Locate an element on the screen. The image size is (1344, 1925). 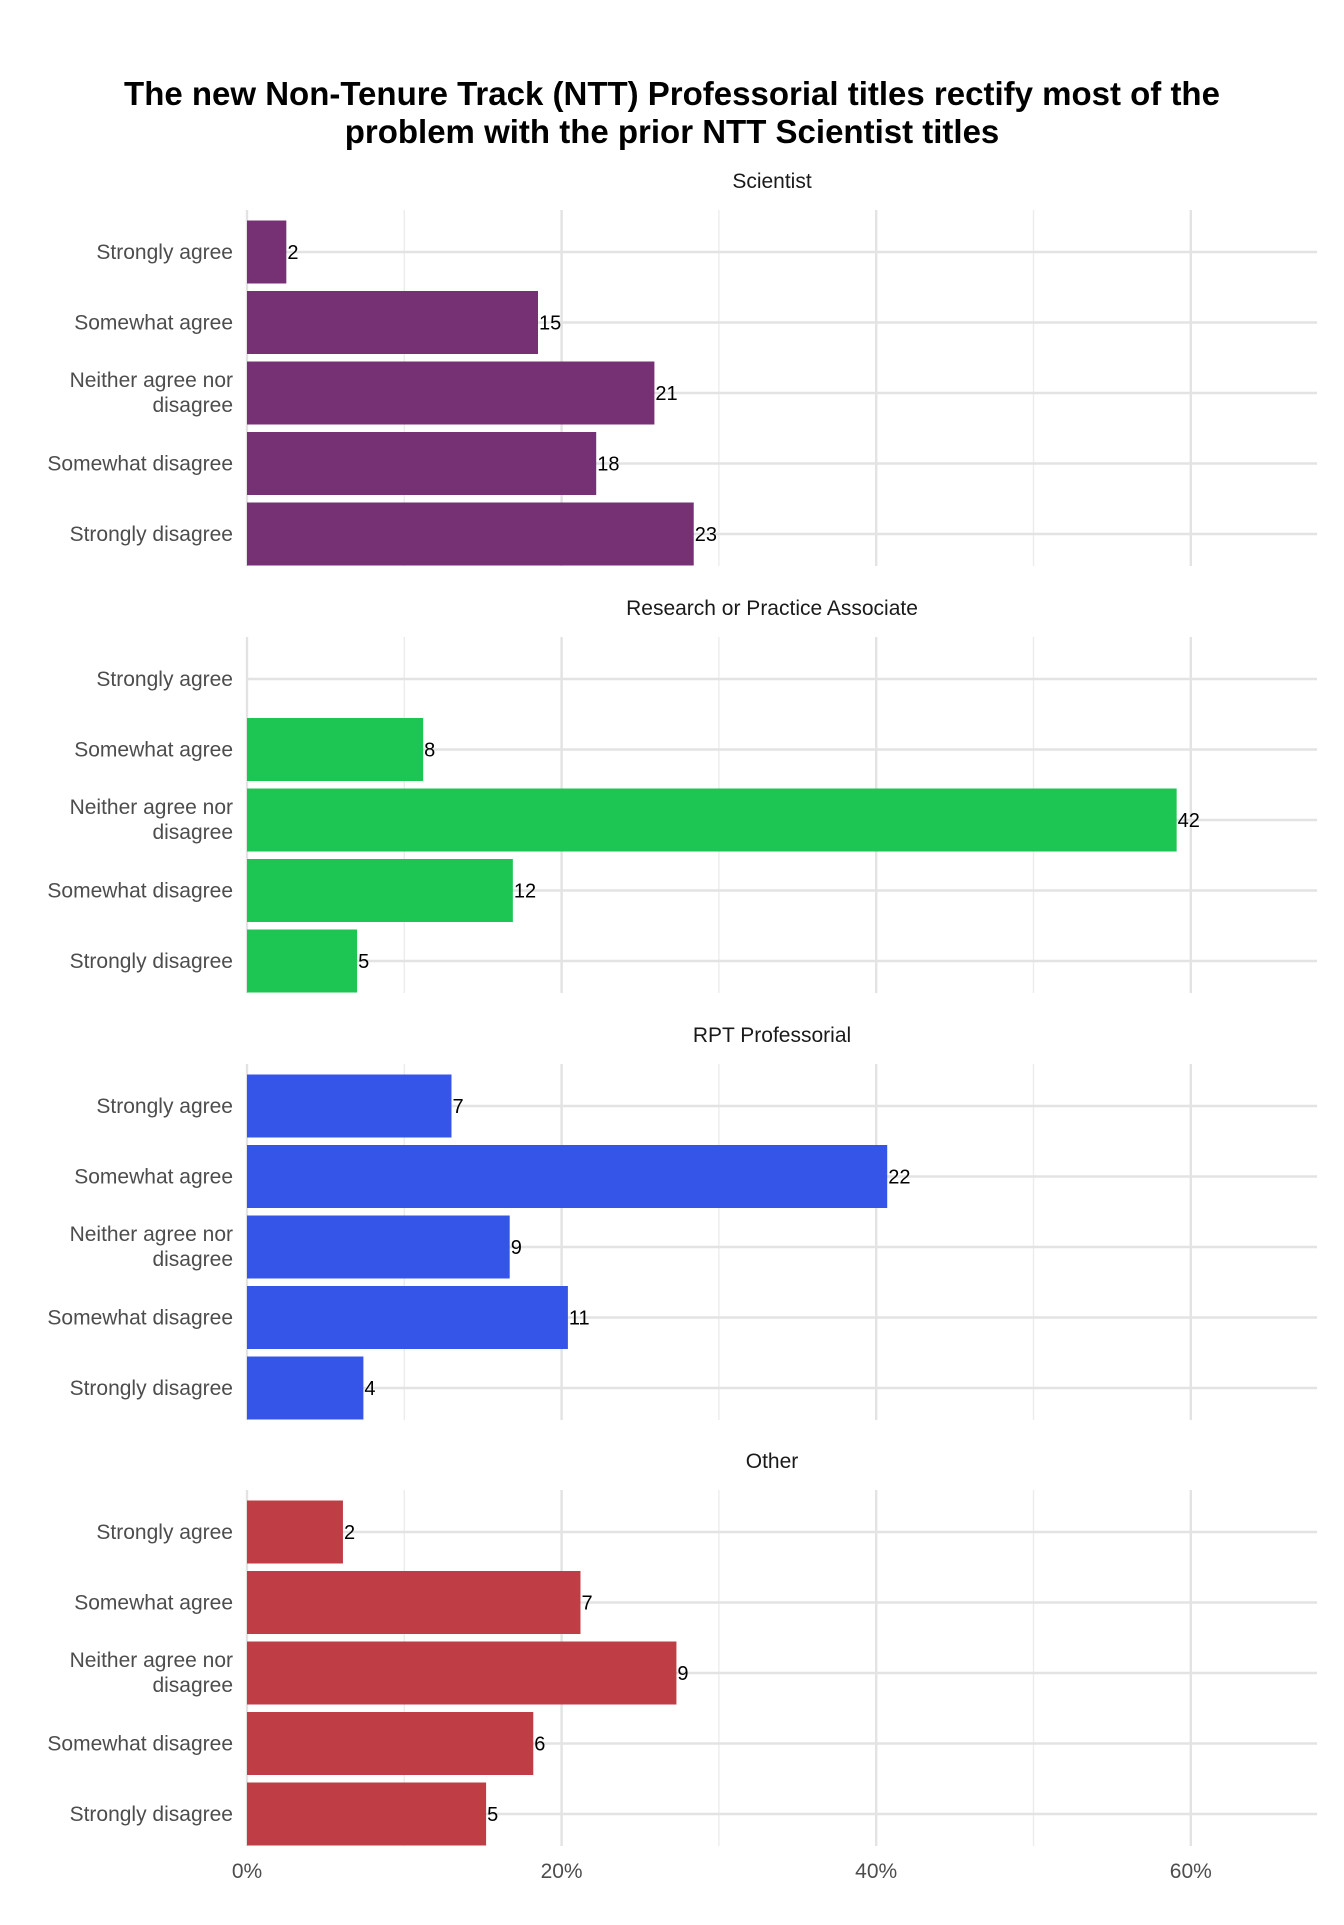
bar-value-label: 11 is located at coordinates (579, 1319).